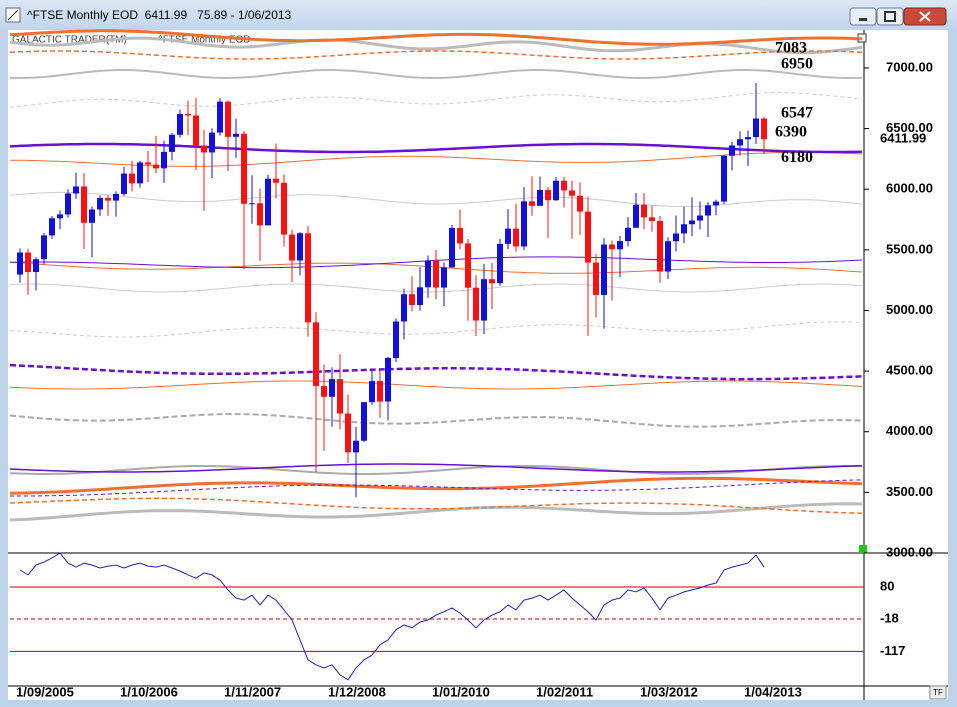 This screenshot has height=707, width=957. Describe the element at coordinates (13, 15) in the screenshot. I see `app-icon-glyph` at that location.